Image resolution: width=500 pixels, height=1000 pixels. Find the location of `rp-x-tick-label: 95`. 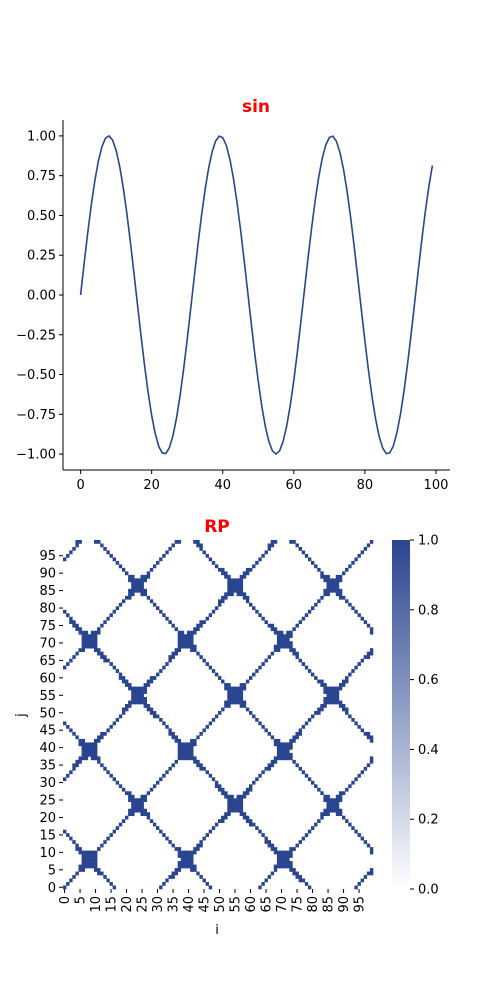

rp-x-tick-label: 95 is located at coordinates (360, 904).